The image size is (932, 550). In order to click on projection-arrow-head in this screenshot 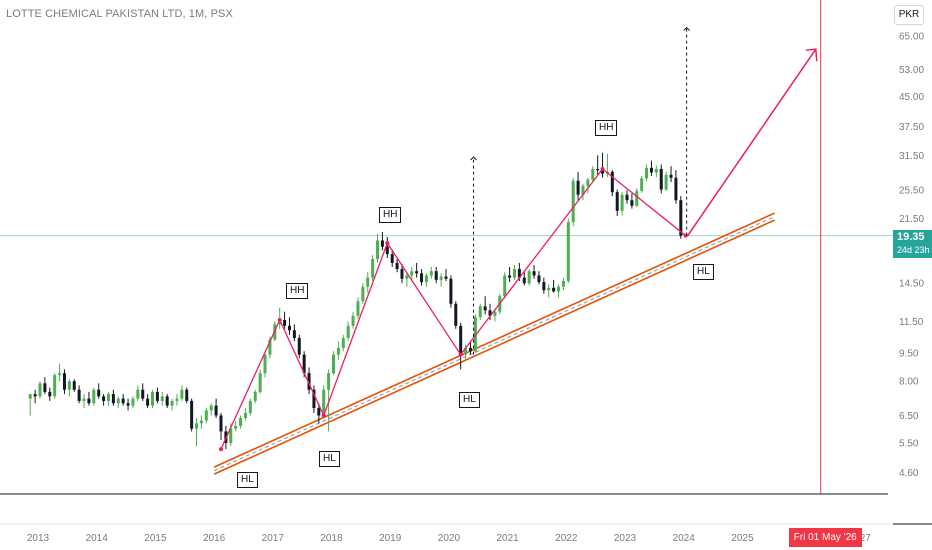, I will do `click(811, 55)`.